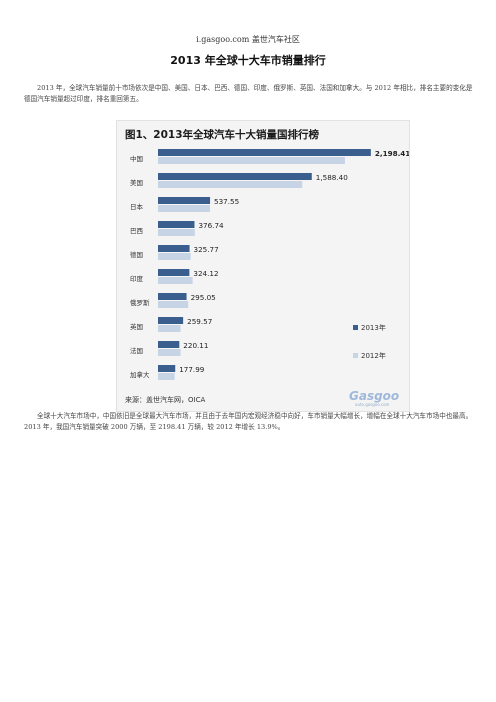  What do you see at coordinates (165, 399) in the screenshot?
I see `chart-source: 来源：盖世汽车网，OICA` at bounding box center [165, 399].